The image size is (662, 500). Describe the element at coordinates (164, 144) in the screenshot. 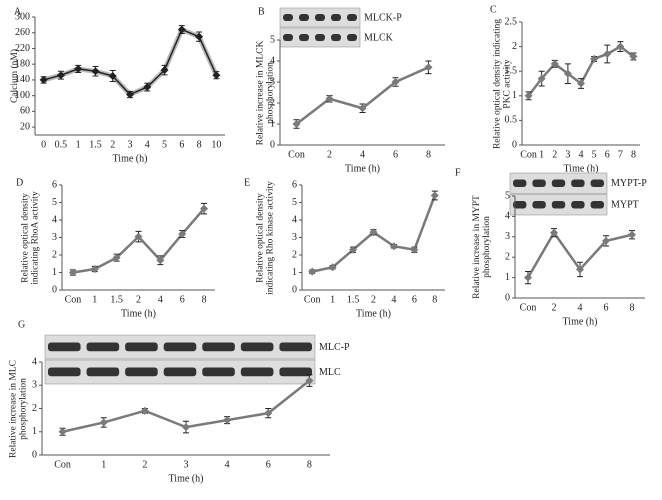

I see `x-tick-label: 5` at that location.